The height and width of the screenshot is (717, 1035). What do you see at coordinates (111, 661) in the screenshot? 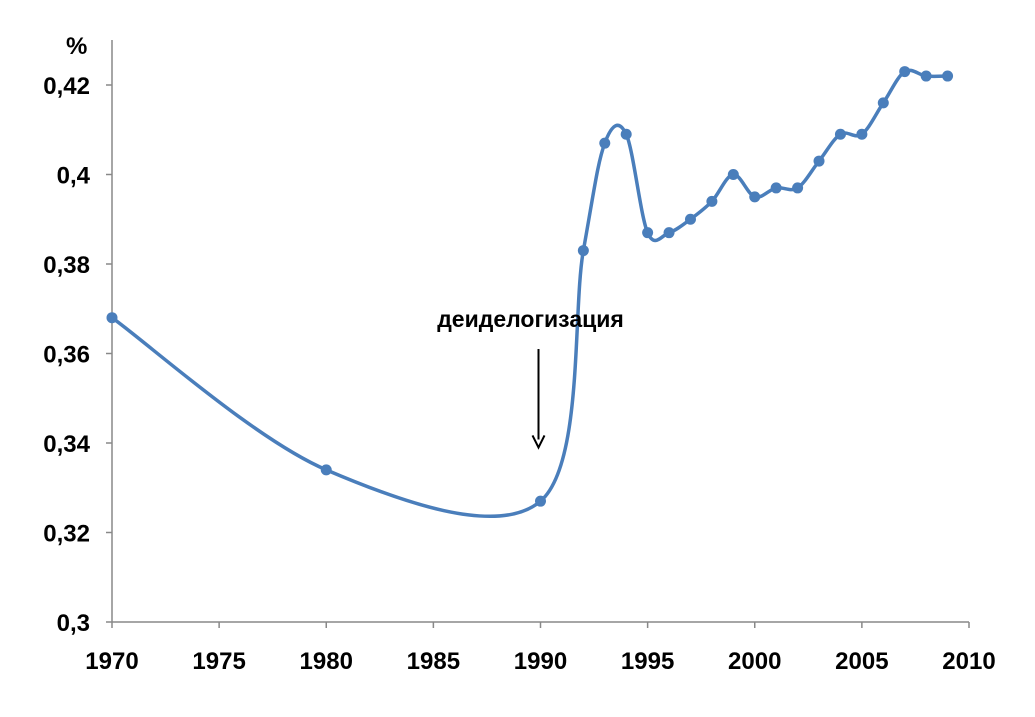
I see `x-tick-label: 1970` at bounding box center [111, 661].